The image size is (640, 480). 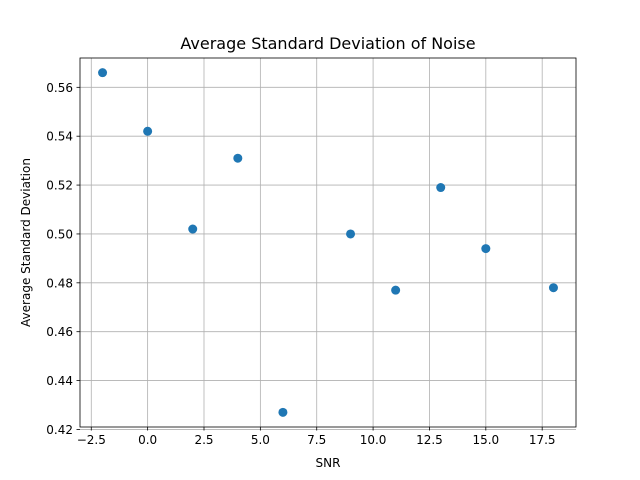 I want to click on x-tick-label: −2.5, so click(x=91, y=440).